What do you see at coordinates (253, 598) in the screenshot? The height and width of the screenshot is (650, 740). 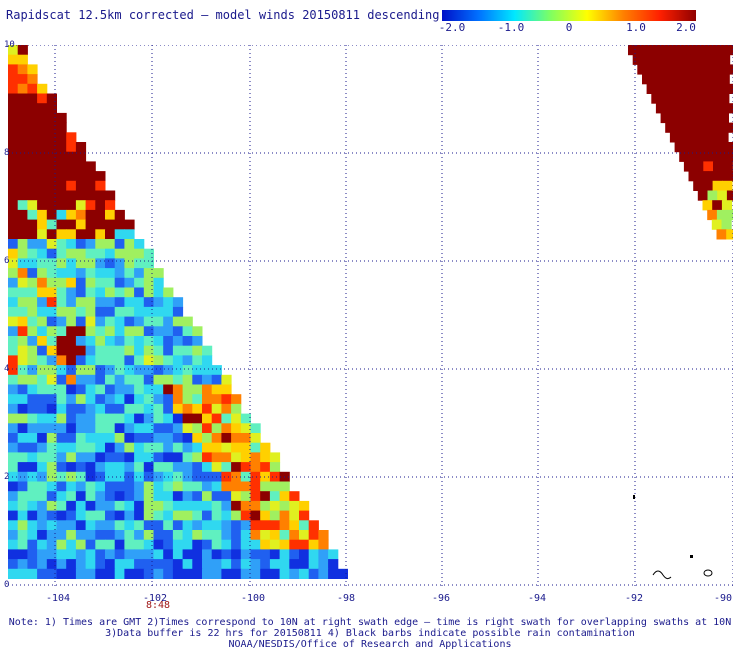 I see `lon-label: -100` at bounding box center [253, 598].